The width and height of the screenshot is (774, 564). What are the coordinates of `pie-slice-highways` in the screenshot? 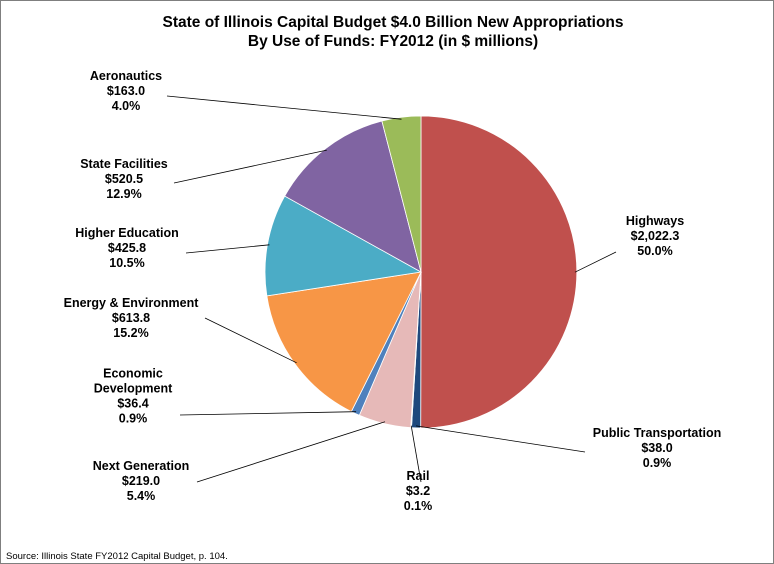 It's located at (499, 272).